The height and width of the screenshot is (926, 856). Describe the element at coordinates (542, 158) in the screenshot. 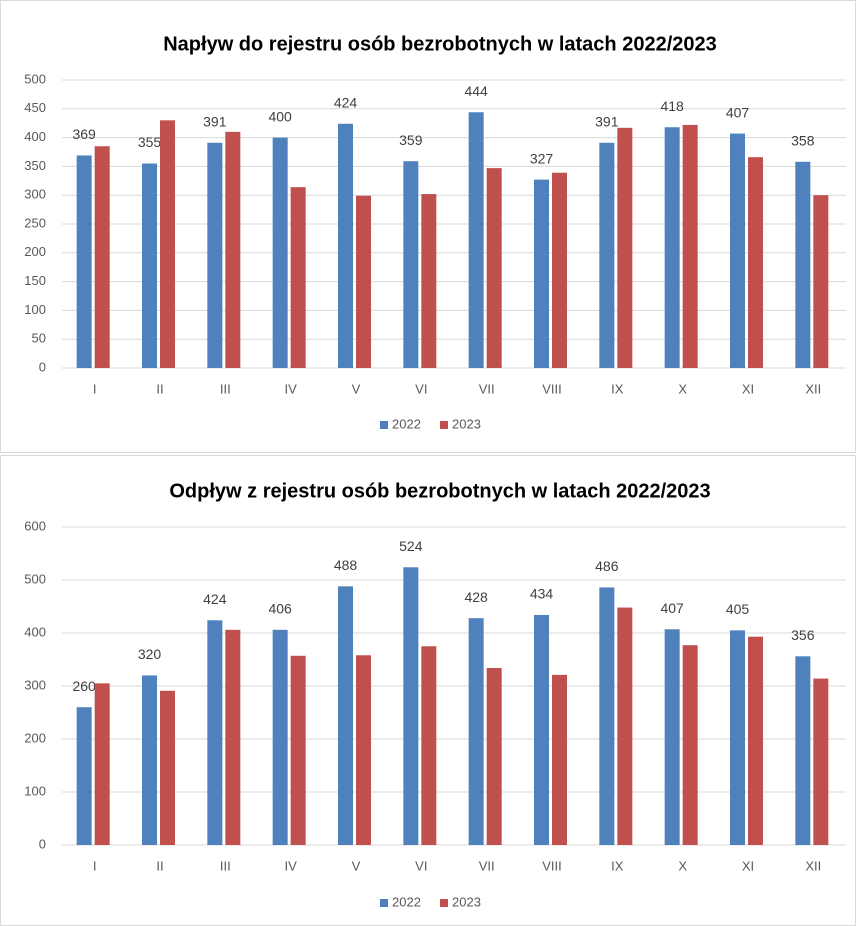

I see `data-label: 327` at that location.